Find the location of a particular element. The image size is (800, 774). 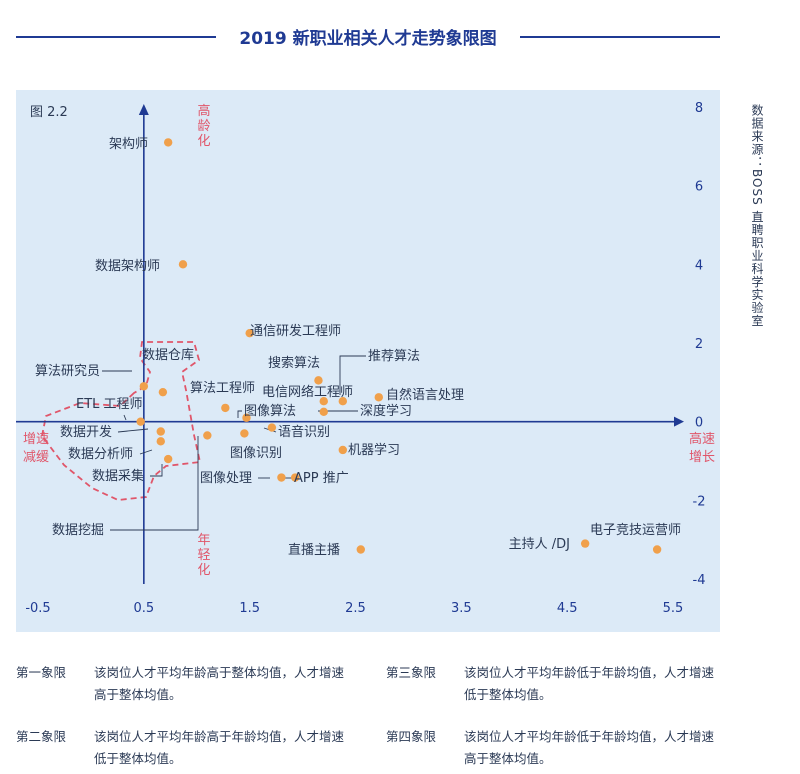

point-label: 搜索算法 is located at coordinates (294, 363).